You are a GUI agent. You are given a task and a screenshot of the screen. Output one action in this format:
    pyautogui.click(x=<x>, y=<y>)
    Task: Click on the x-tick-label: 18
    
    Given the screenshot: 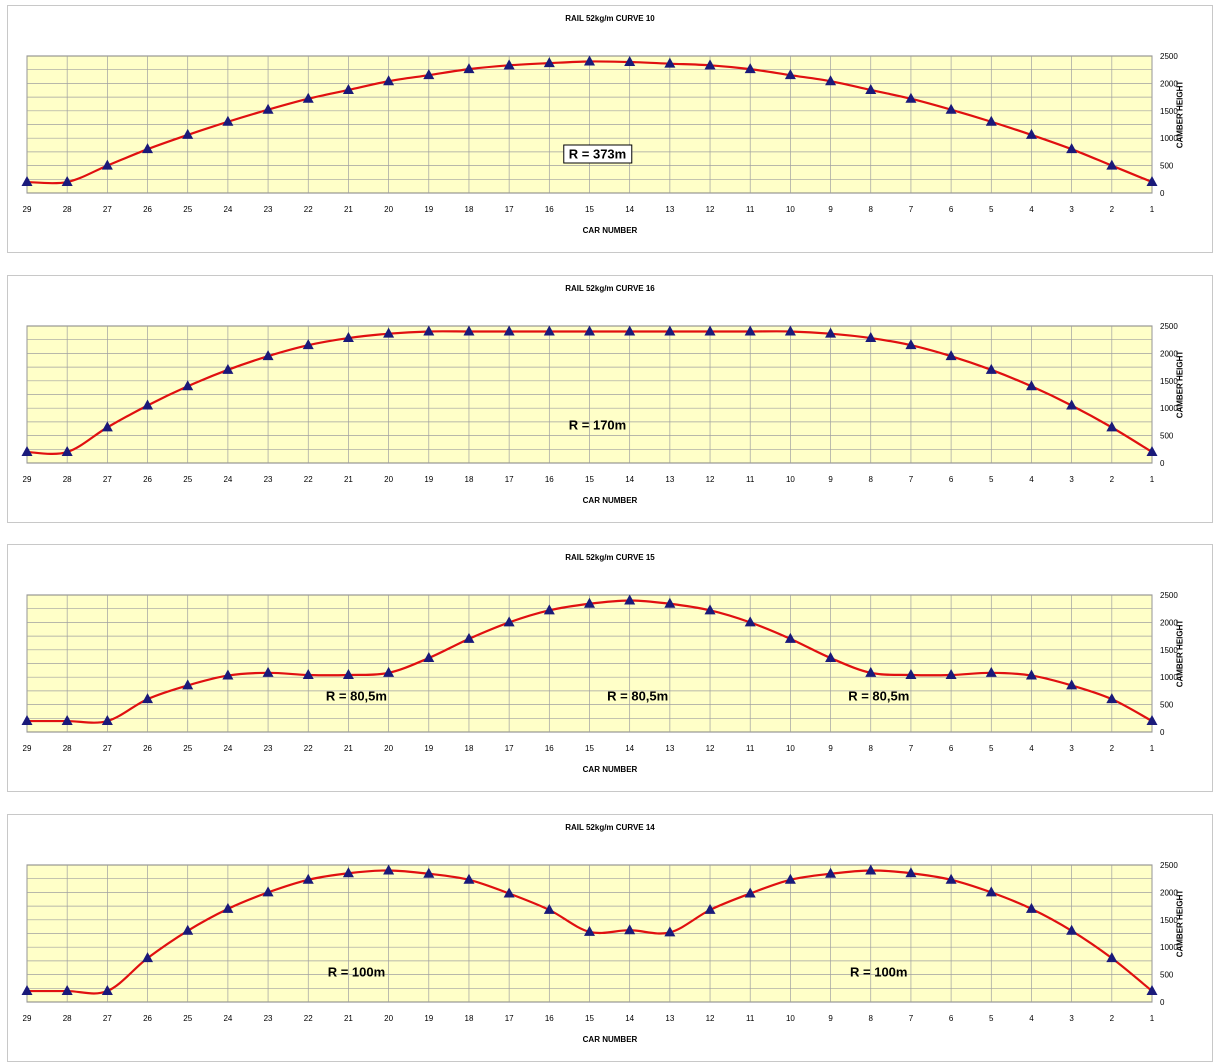 What is the action you would take?
    pyautogui.click(x=469, y=748)
    